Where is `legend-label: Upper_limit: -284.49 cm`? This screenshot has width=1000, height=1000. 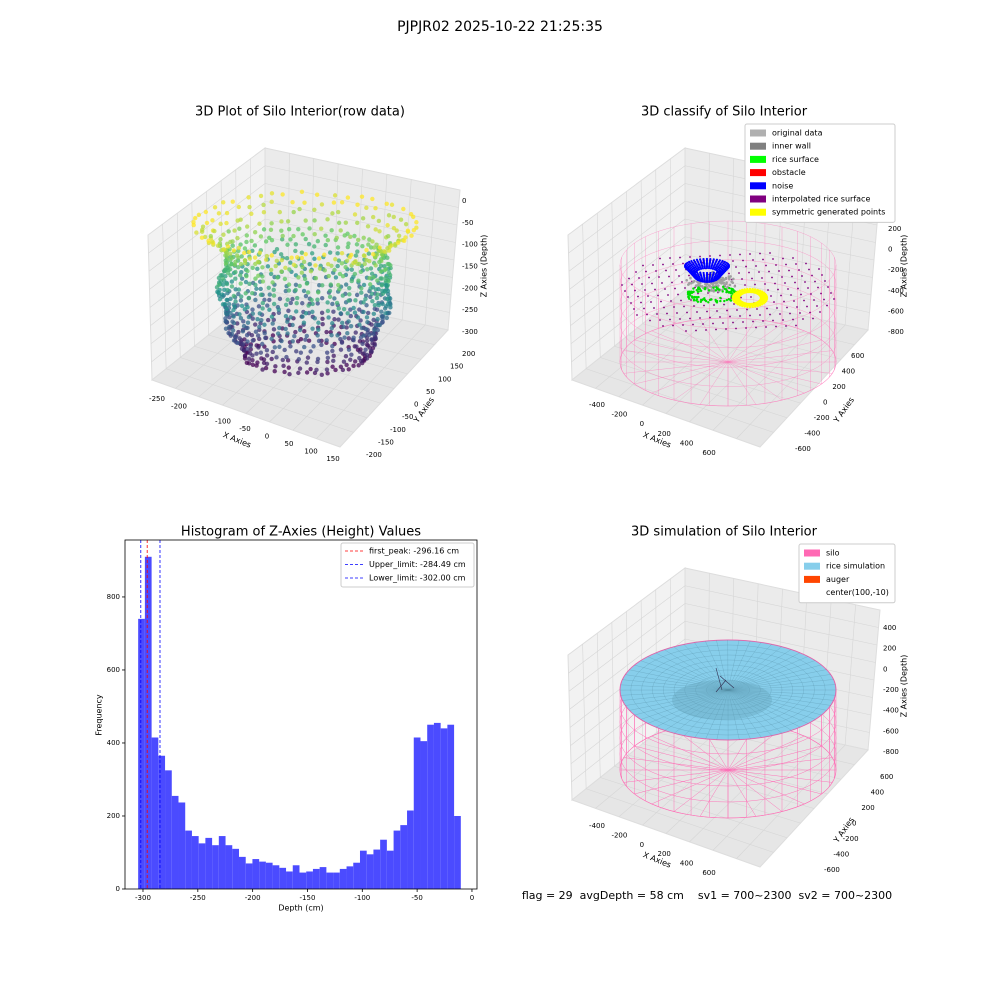
legend-label: Upper_limit: -284.49 cm is located at coordinates (417, 564).